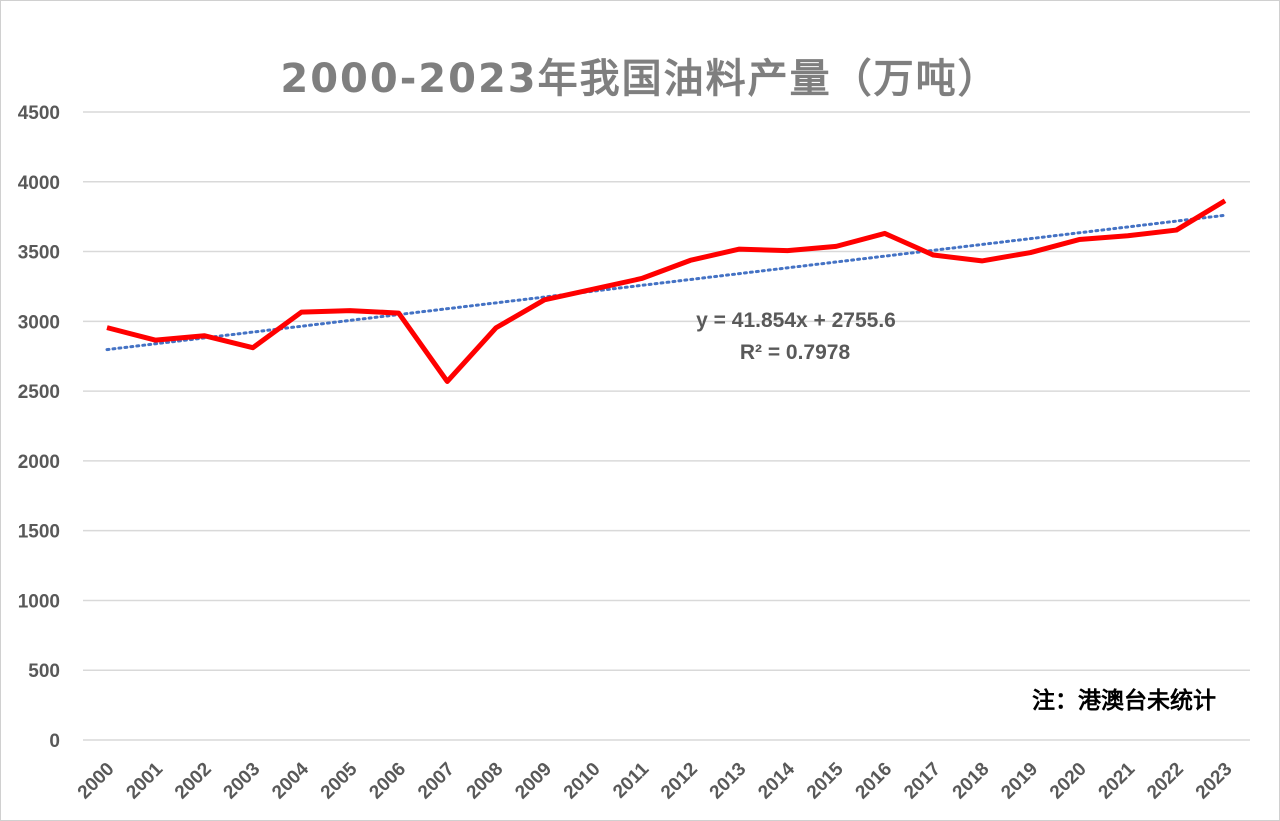  I want to click on x-tick-label: 2011, so click(631, 780).